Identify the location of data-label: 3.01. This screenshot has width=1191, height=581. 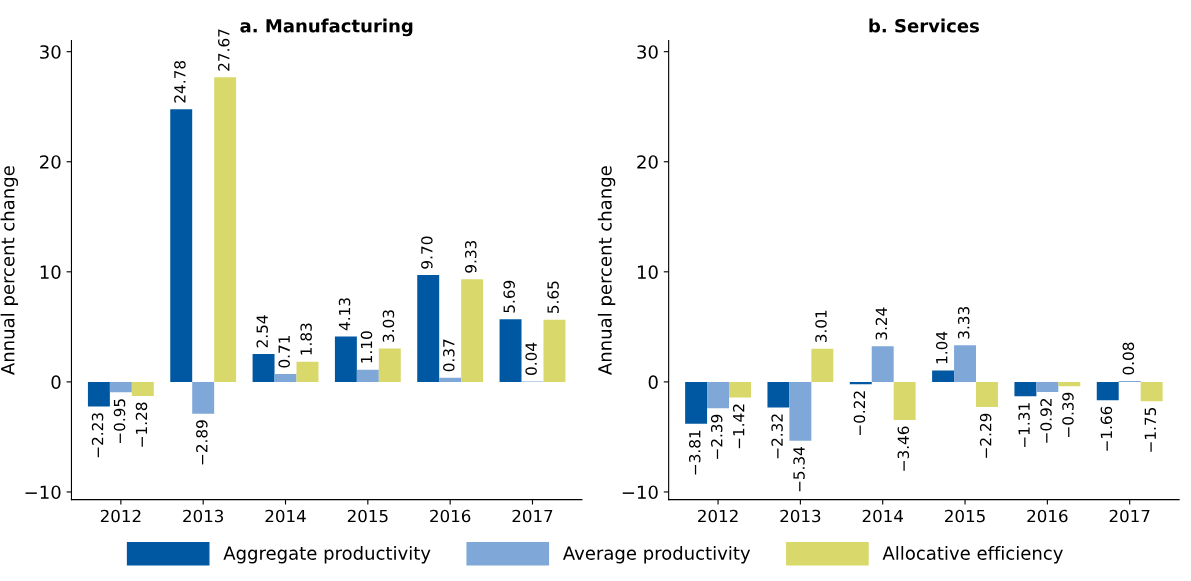
(821, 326).